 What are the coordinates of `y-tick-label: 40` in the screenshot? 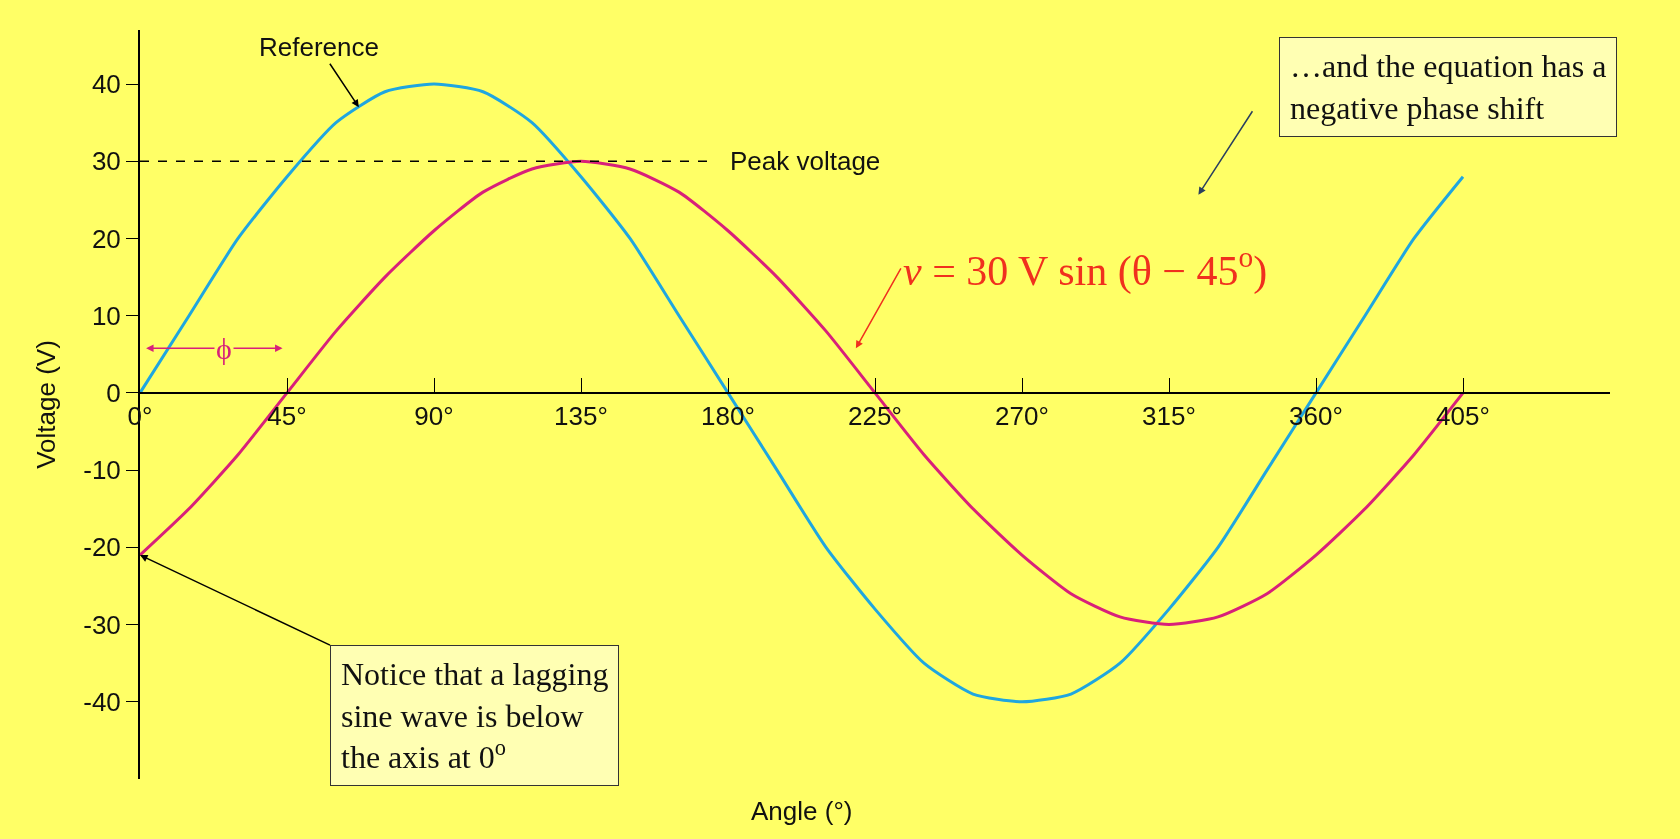 It's located at (106, 84).